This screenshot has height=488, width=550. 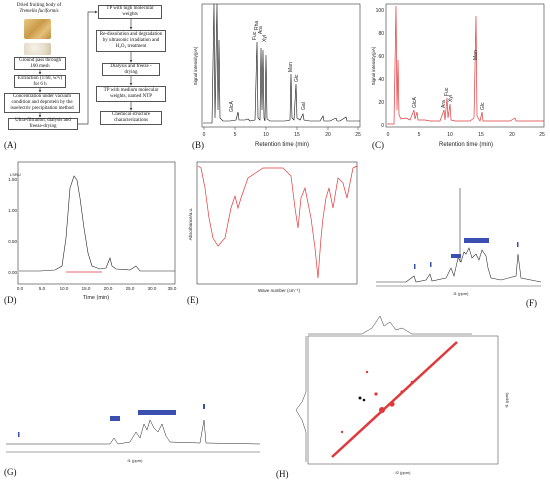 I want to click on panel-h-plot: f2 (ppm) f1 (ppm), so click(x=402, y=395).